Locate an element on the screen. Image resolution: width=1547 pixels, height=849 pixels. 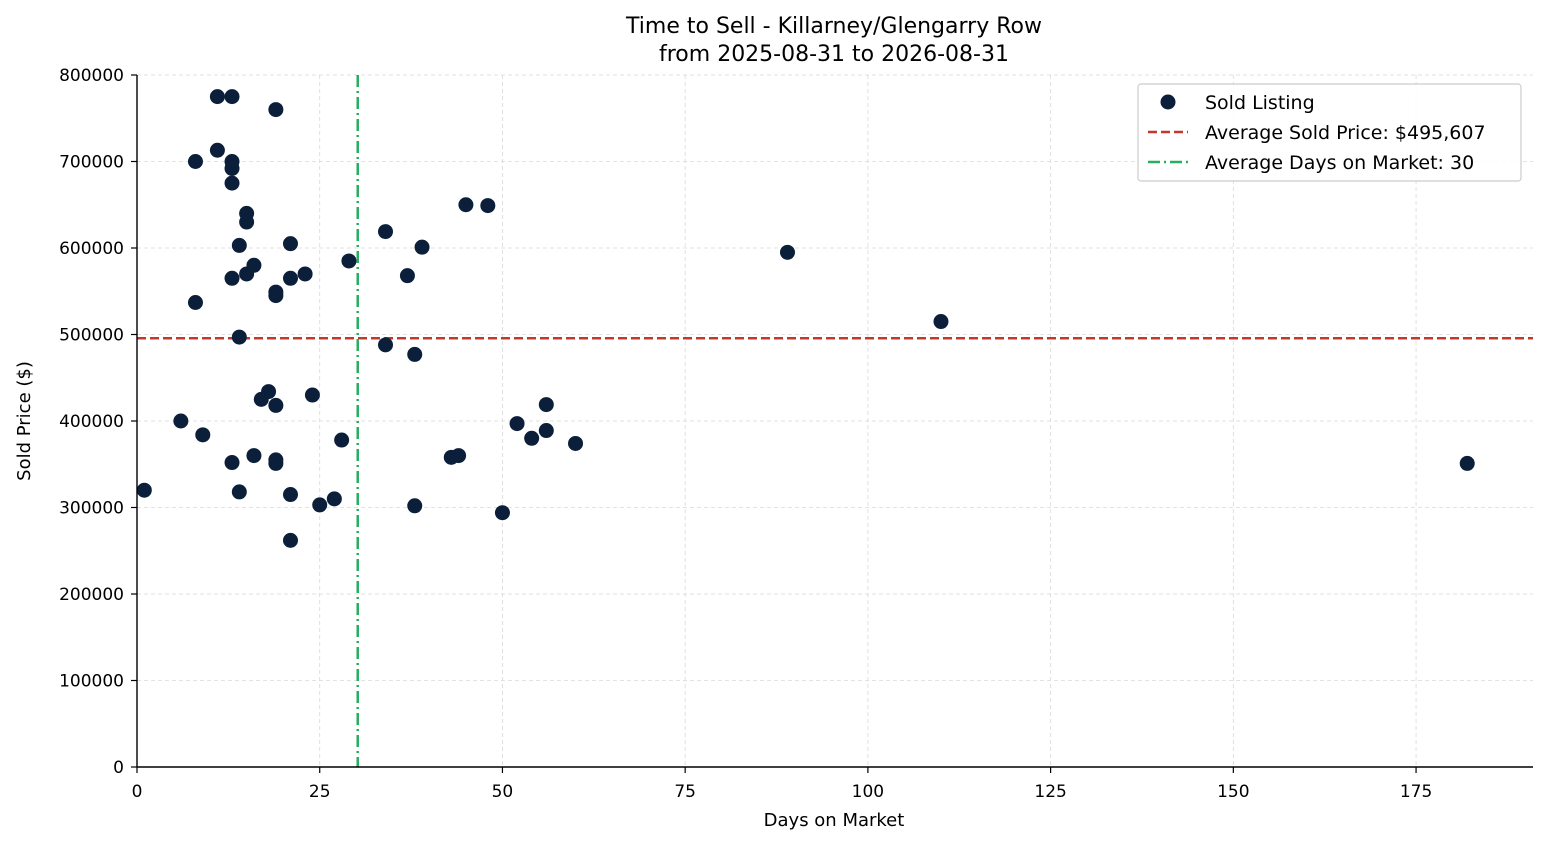
x-tick-label: 100 is located at coordinates (868, 792).